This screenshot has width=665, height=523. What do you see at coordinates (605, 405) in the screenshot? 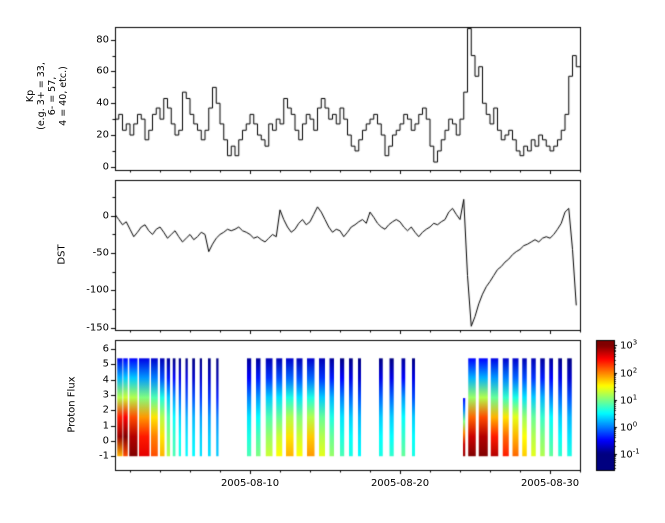
I see `colorbar` at bounding box center [605, 405].